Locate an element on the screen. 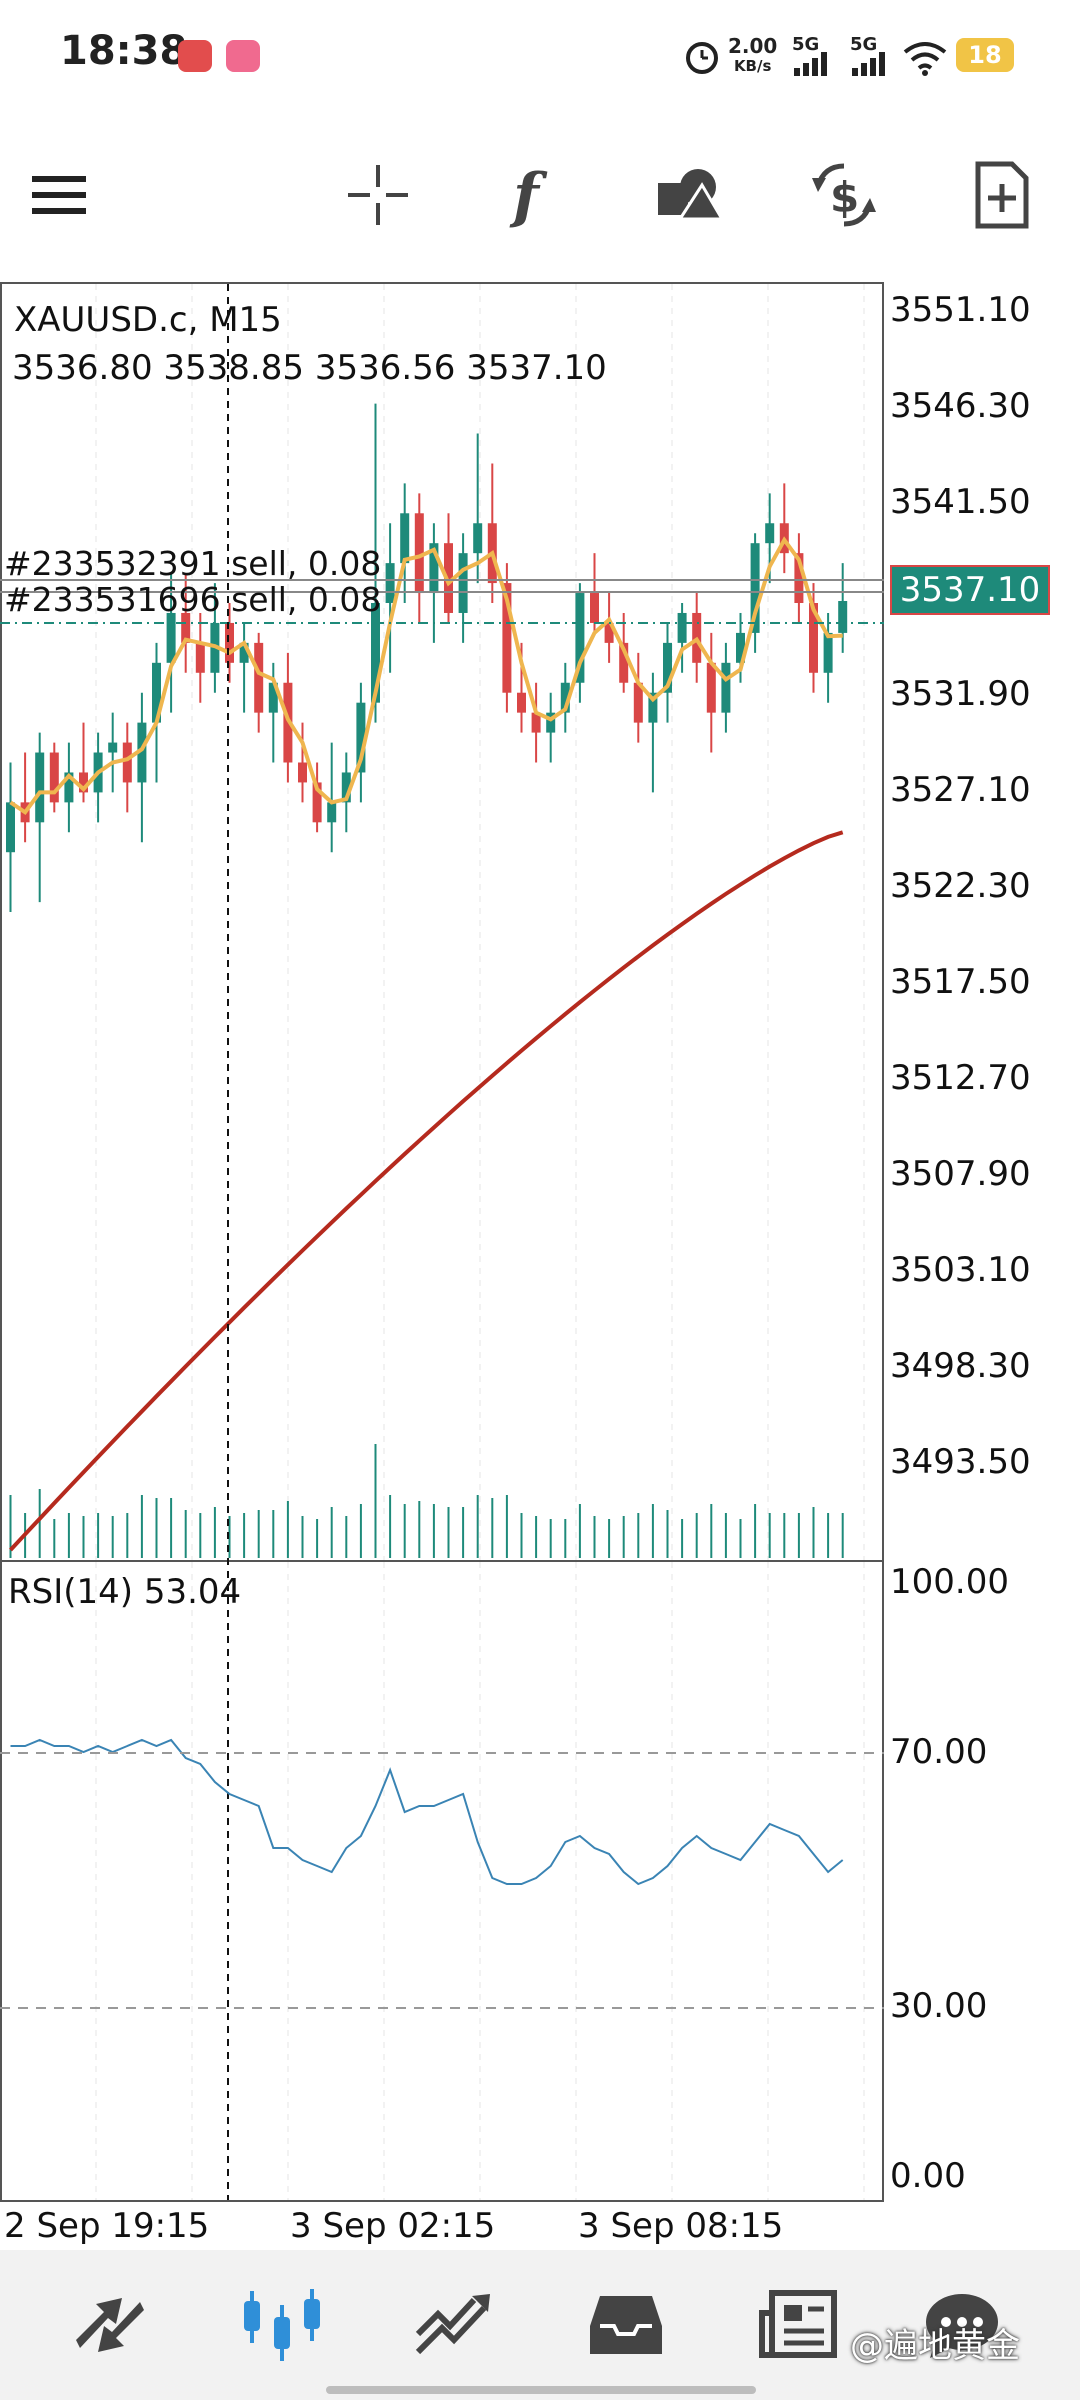 The height and width of the screenshot is (2400, 1080). ohlc-values: 3536.80 3538.85 3536.56 3537.10 is located at coordinates (309, 368).